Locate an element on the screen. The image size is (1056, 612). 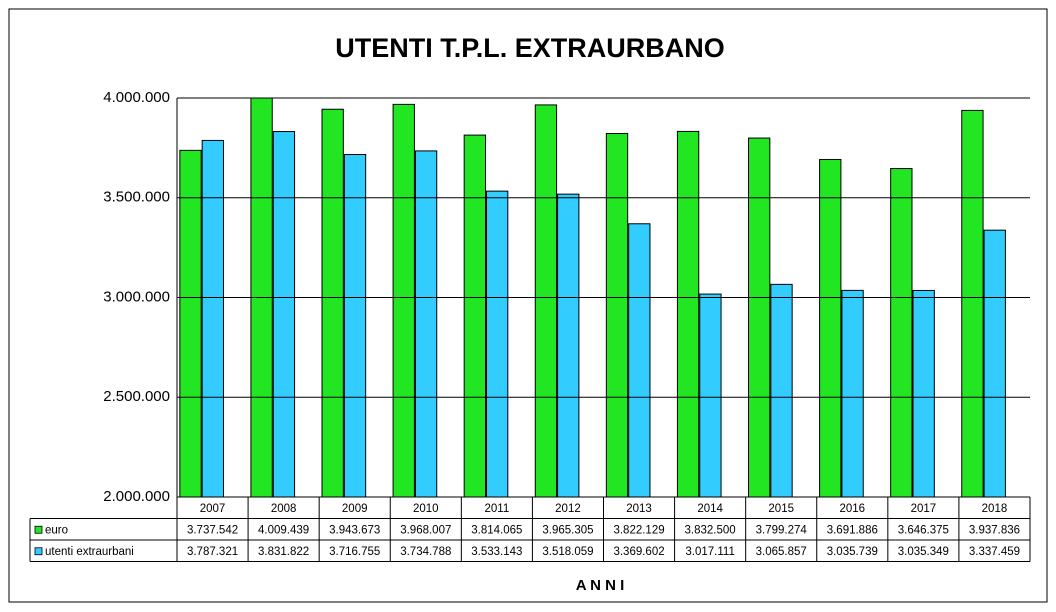
y-tick-label: 2.500.000 is located at coordinates (136, 396).